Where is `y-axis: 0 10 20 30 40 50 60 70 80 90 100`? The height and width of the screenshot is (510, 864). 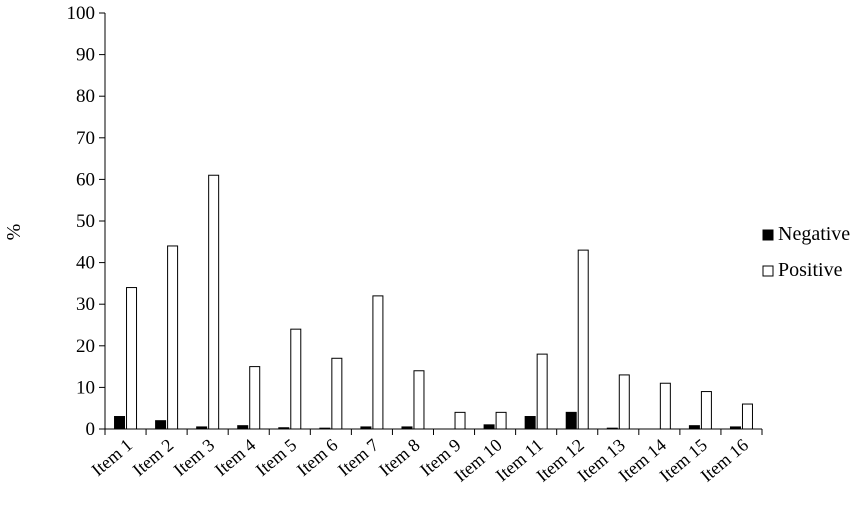
y-axis: 0 10 20 30 40 50 60 70 80 90 100 is located at coordinates (86, 221).